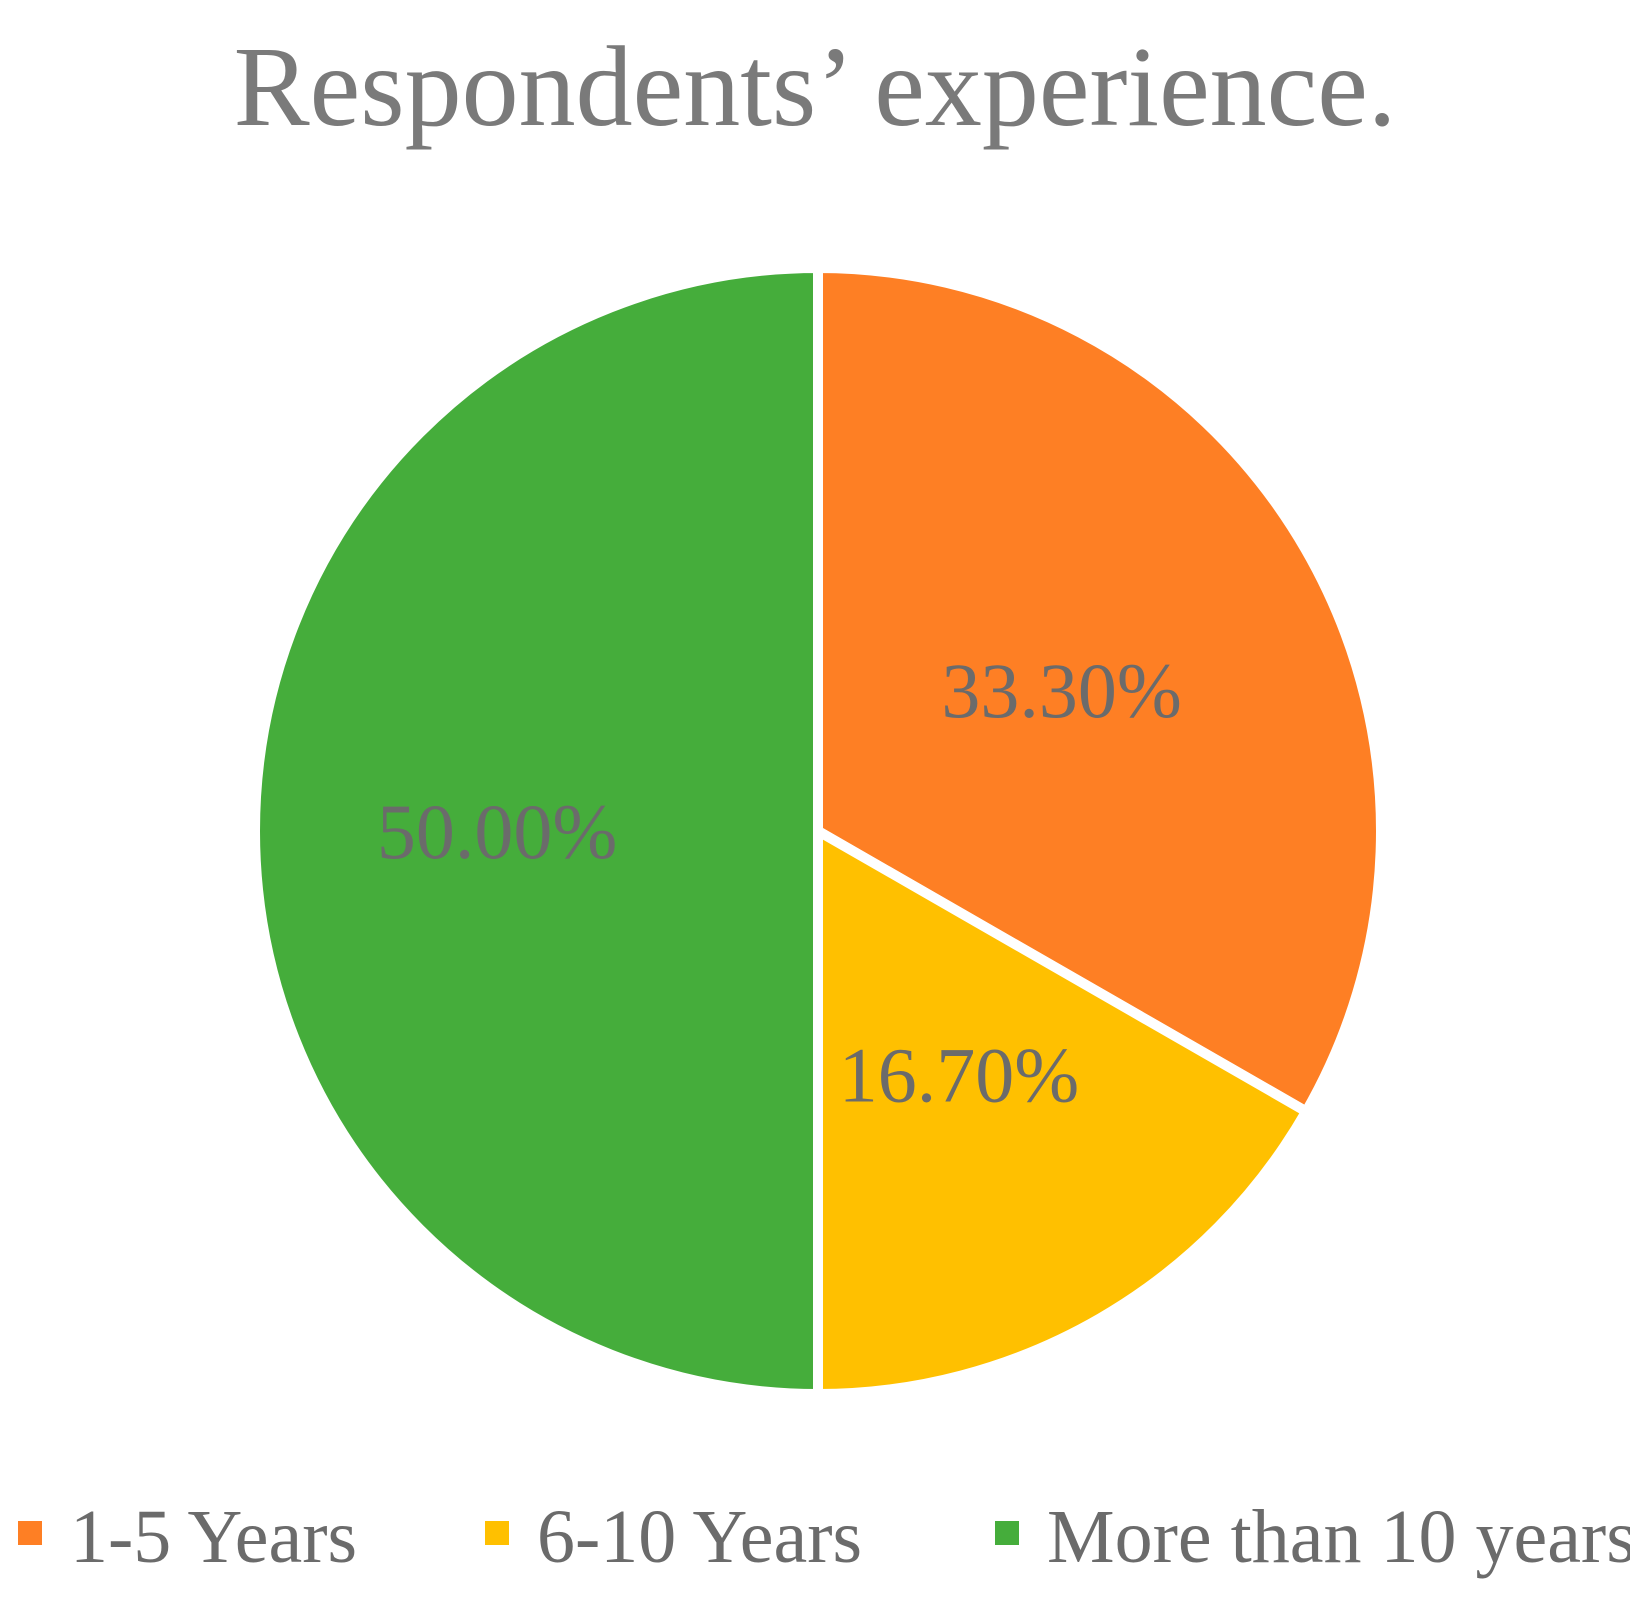  I want to click on chart-legend: 1-5 Years 6-10 Years More than 10 years, so click(824, 1537).